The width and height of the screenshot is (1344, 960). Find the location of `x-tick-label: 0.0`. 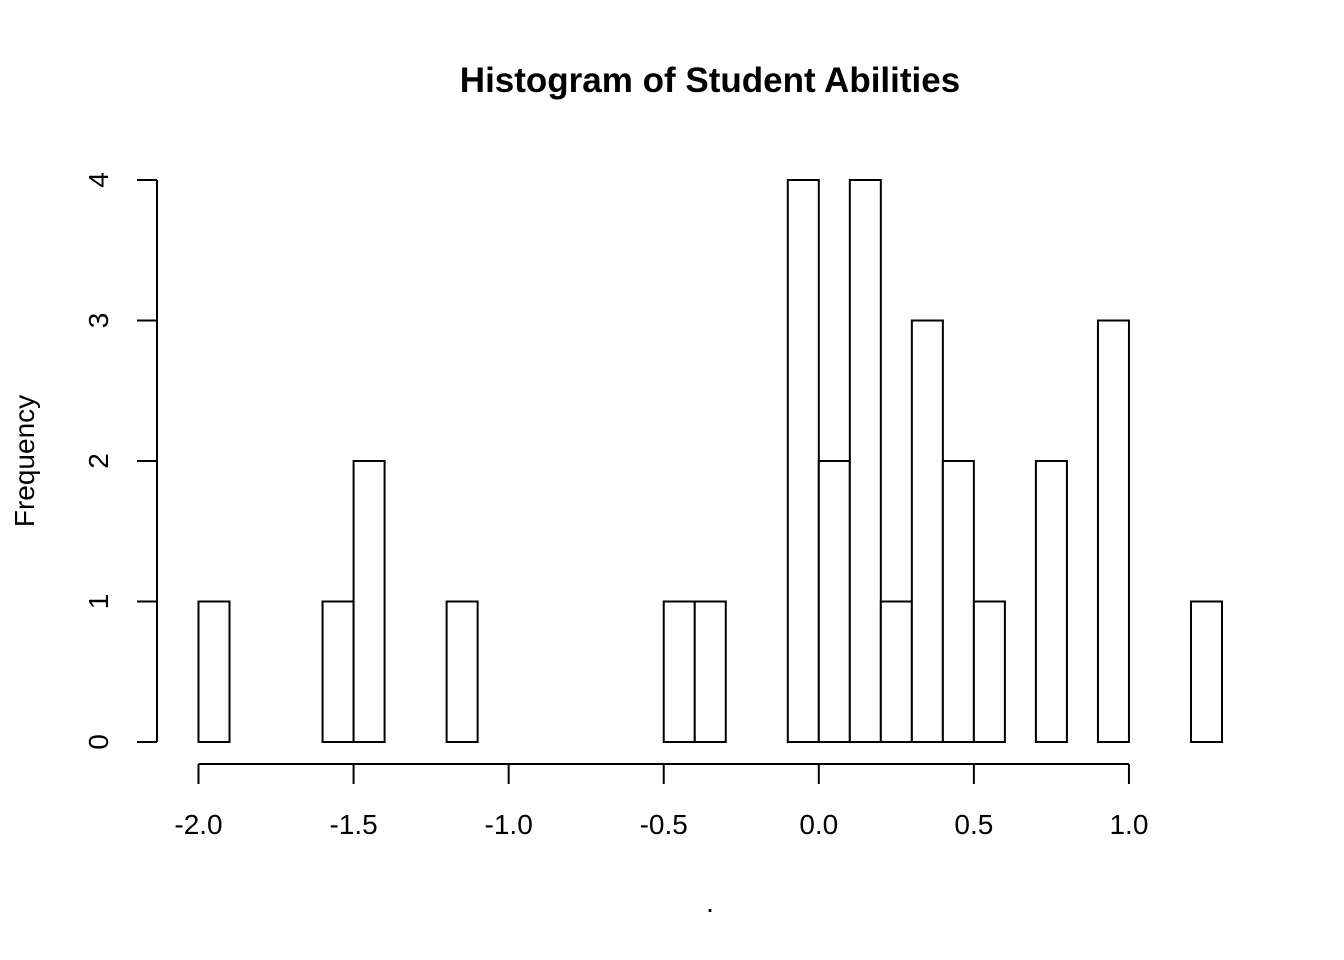

x-tick-label: 0.0 is located at coordinates (818, 824).